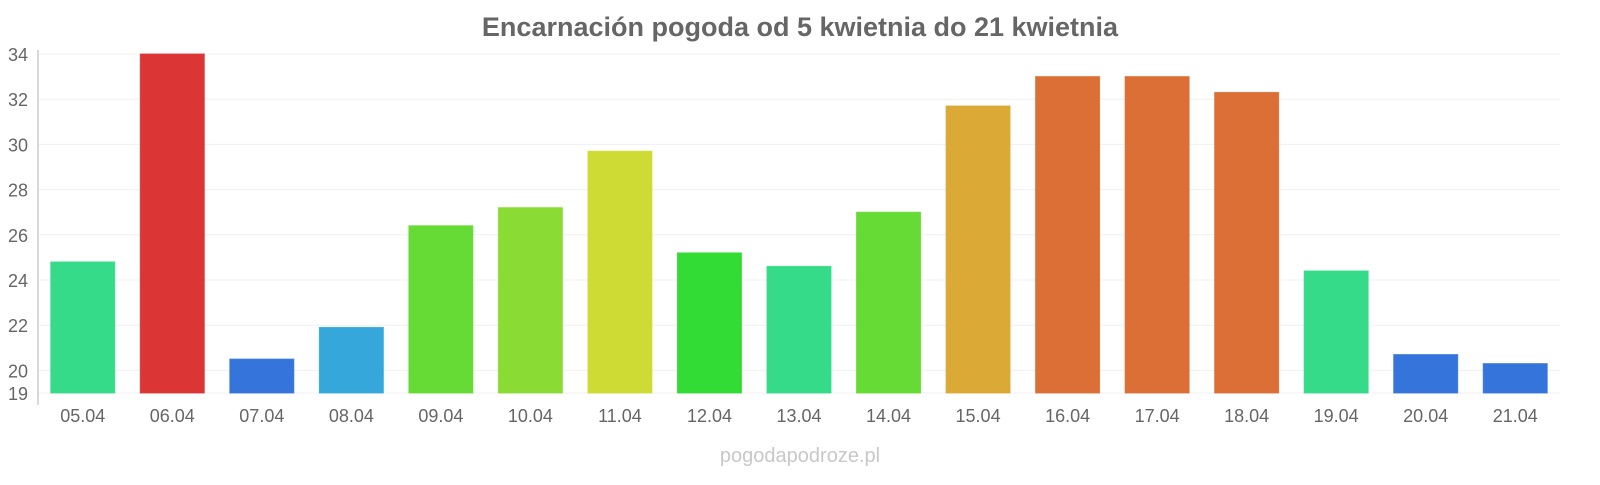  What do you see at coordinates (441, 309) in the screenshot?
I see `bar-09.04` at bounding box center [441, 309].